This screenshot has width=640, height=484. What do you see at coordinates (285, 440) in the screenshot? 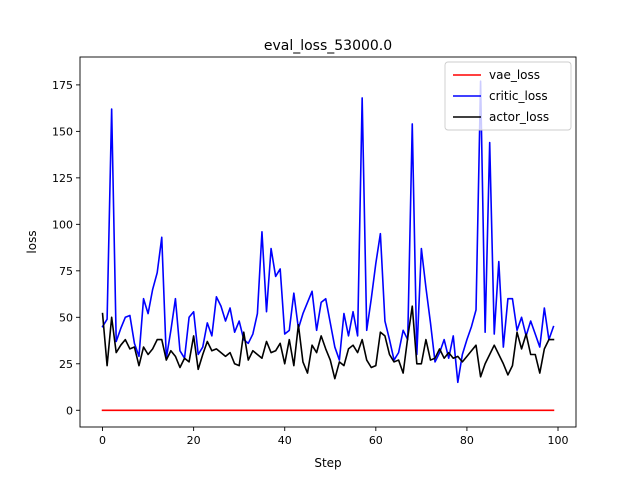
I see `x-tick-label: 40` at bounding box center [285, 440].